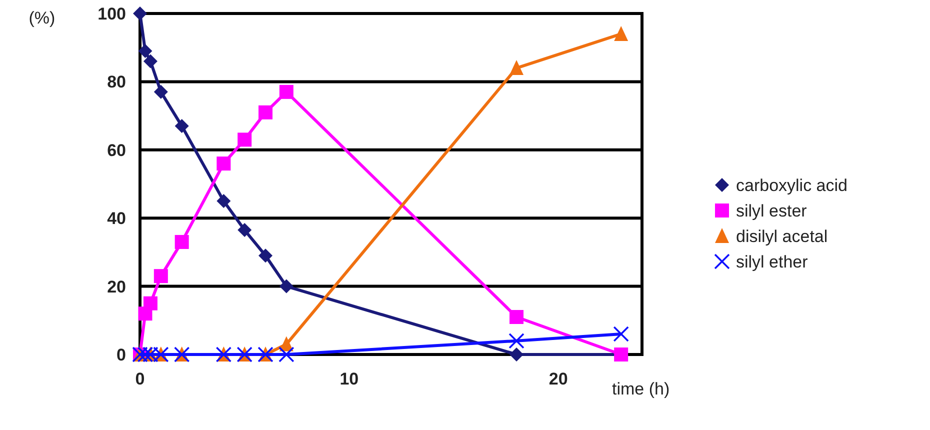 The width and height of the screenshot is (930, 430). What do you see at coordinates (772, 262) in the screenshot?
I see `legend-label: silyl ether` at bounding box center [772, 262].